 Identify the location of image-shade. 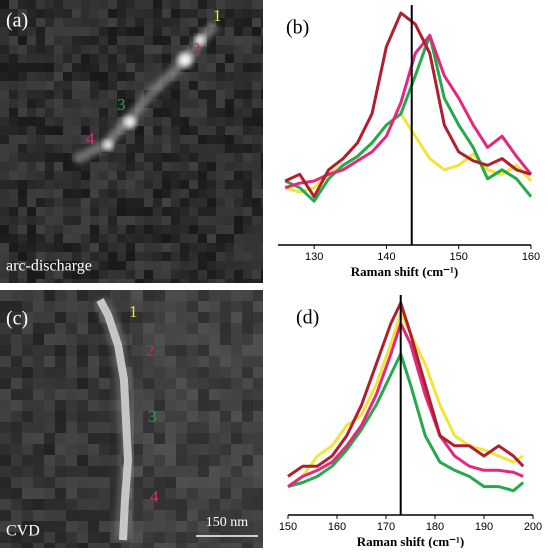
(196, 419).